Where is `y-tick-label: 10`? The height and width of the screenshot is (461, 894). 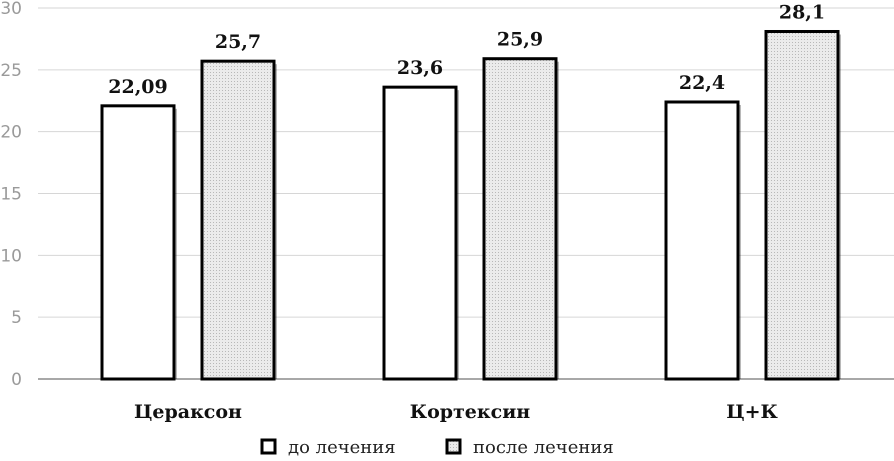 y-tick-label: 10 is located at coordinates (11, 256).